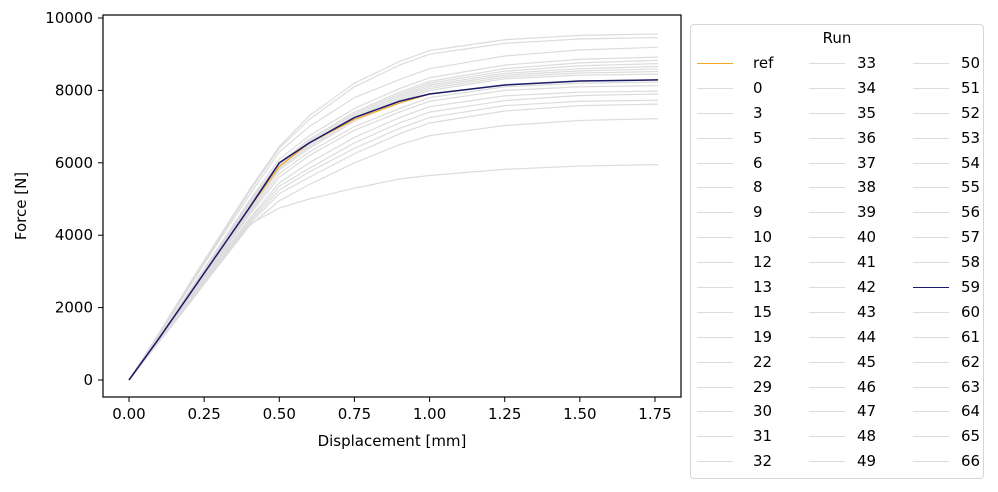 The image size is (998, 492). I want to click on legend-label: 58, so click(971, 262).